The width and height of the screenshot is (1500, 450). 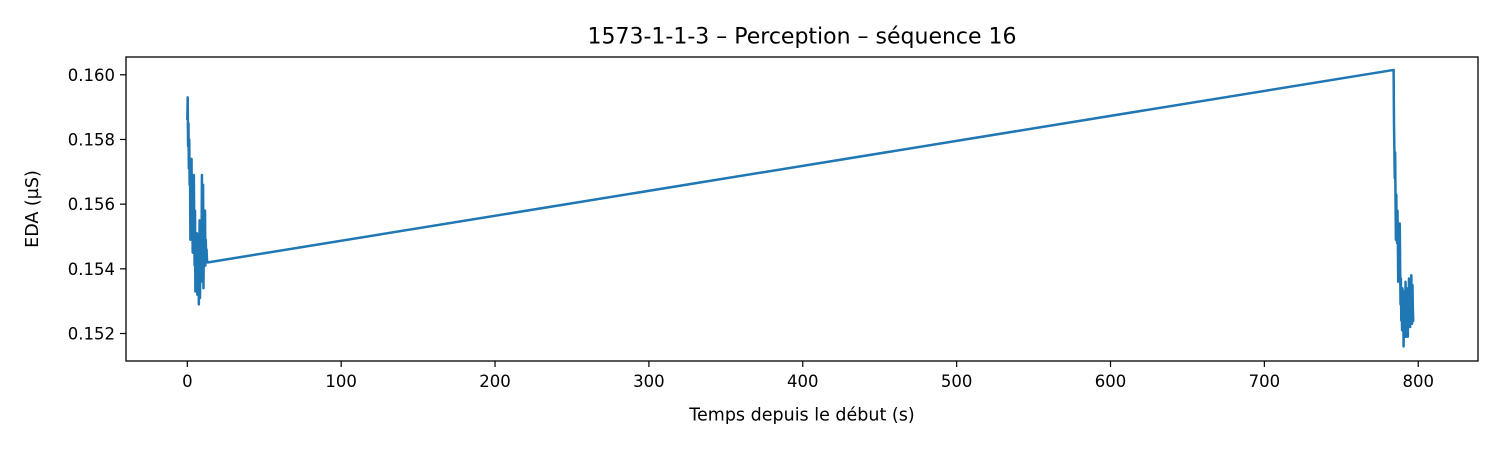 What do you see at coordinates (33, 209) in the screenshot?
I see `y-axis-label: EDA (µS)` at bounding box center [33, 209].